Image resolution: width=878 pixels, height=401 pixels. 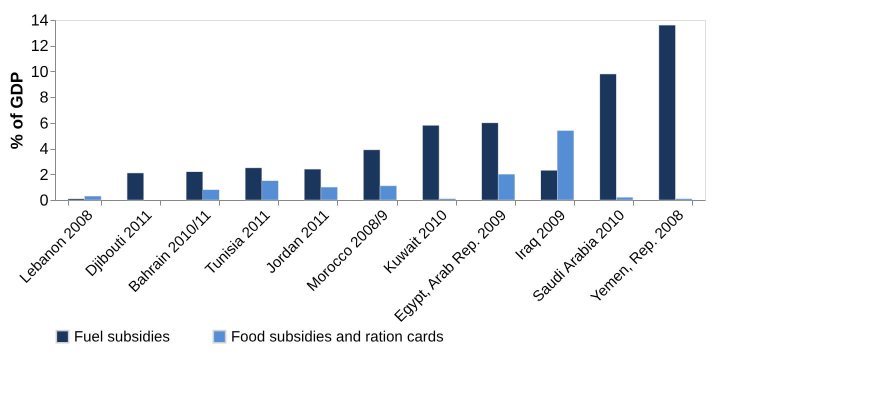 I want to click on y-tick-label: 8, so click(x=44, y=98).